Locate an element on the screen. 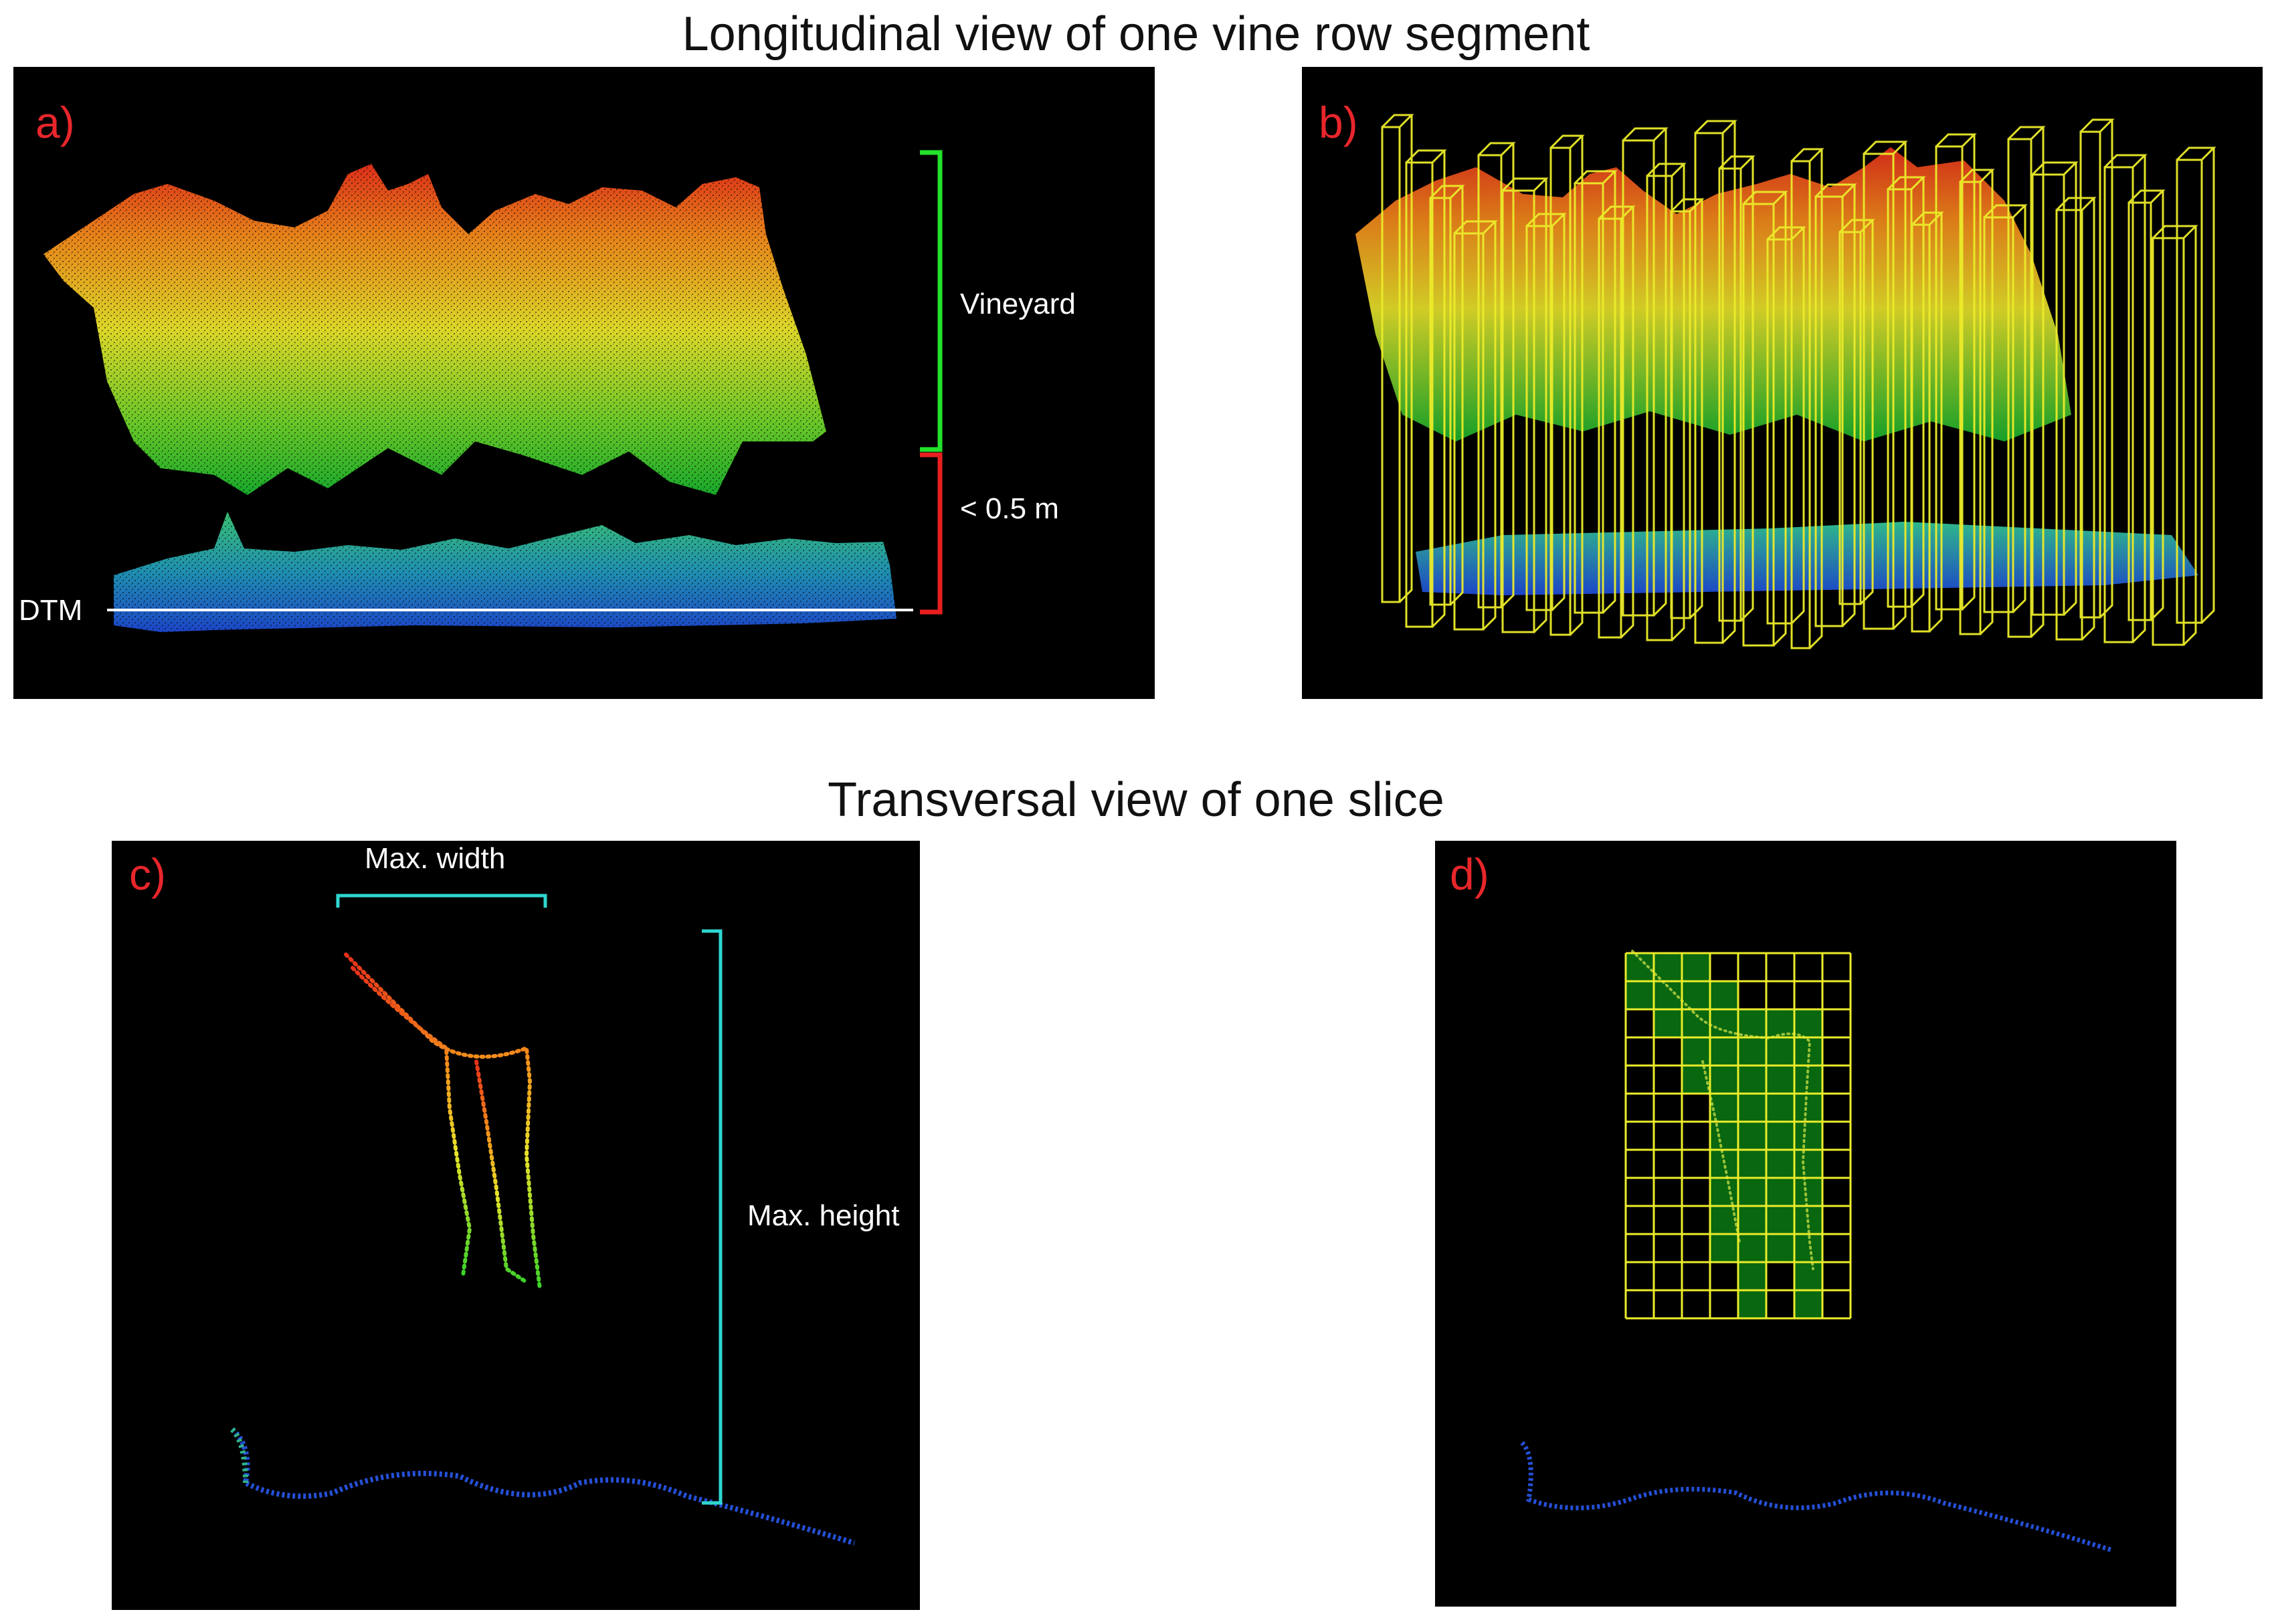 This screenshot has height=1624, width=2272. vineyard-label: Vineyard is located at coordinates (1018, 304).